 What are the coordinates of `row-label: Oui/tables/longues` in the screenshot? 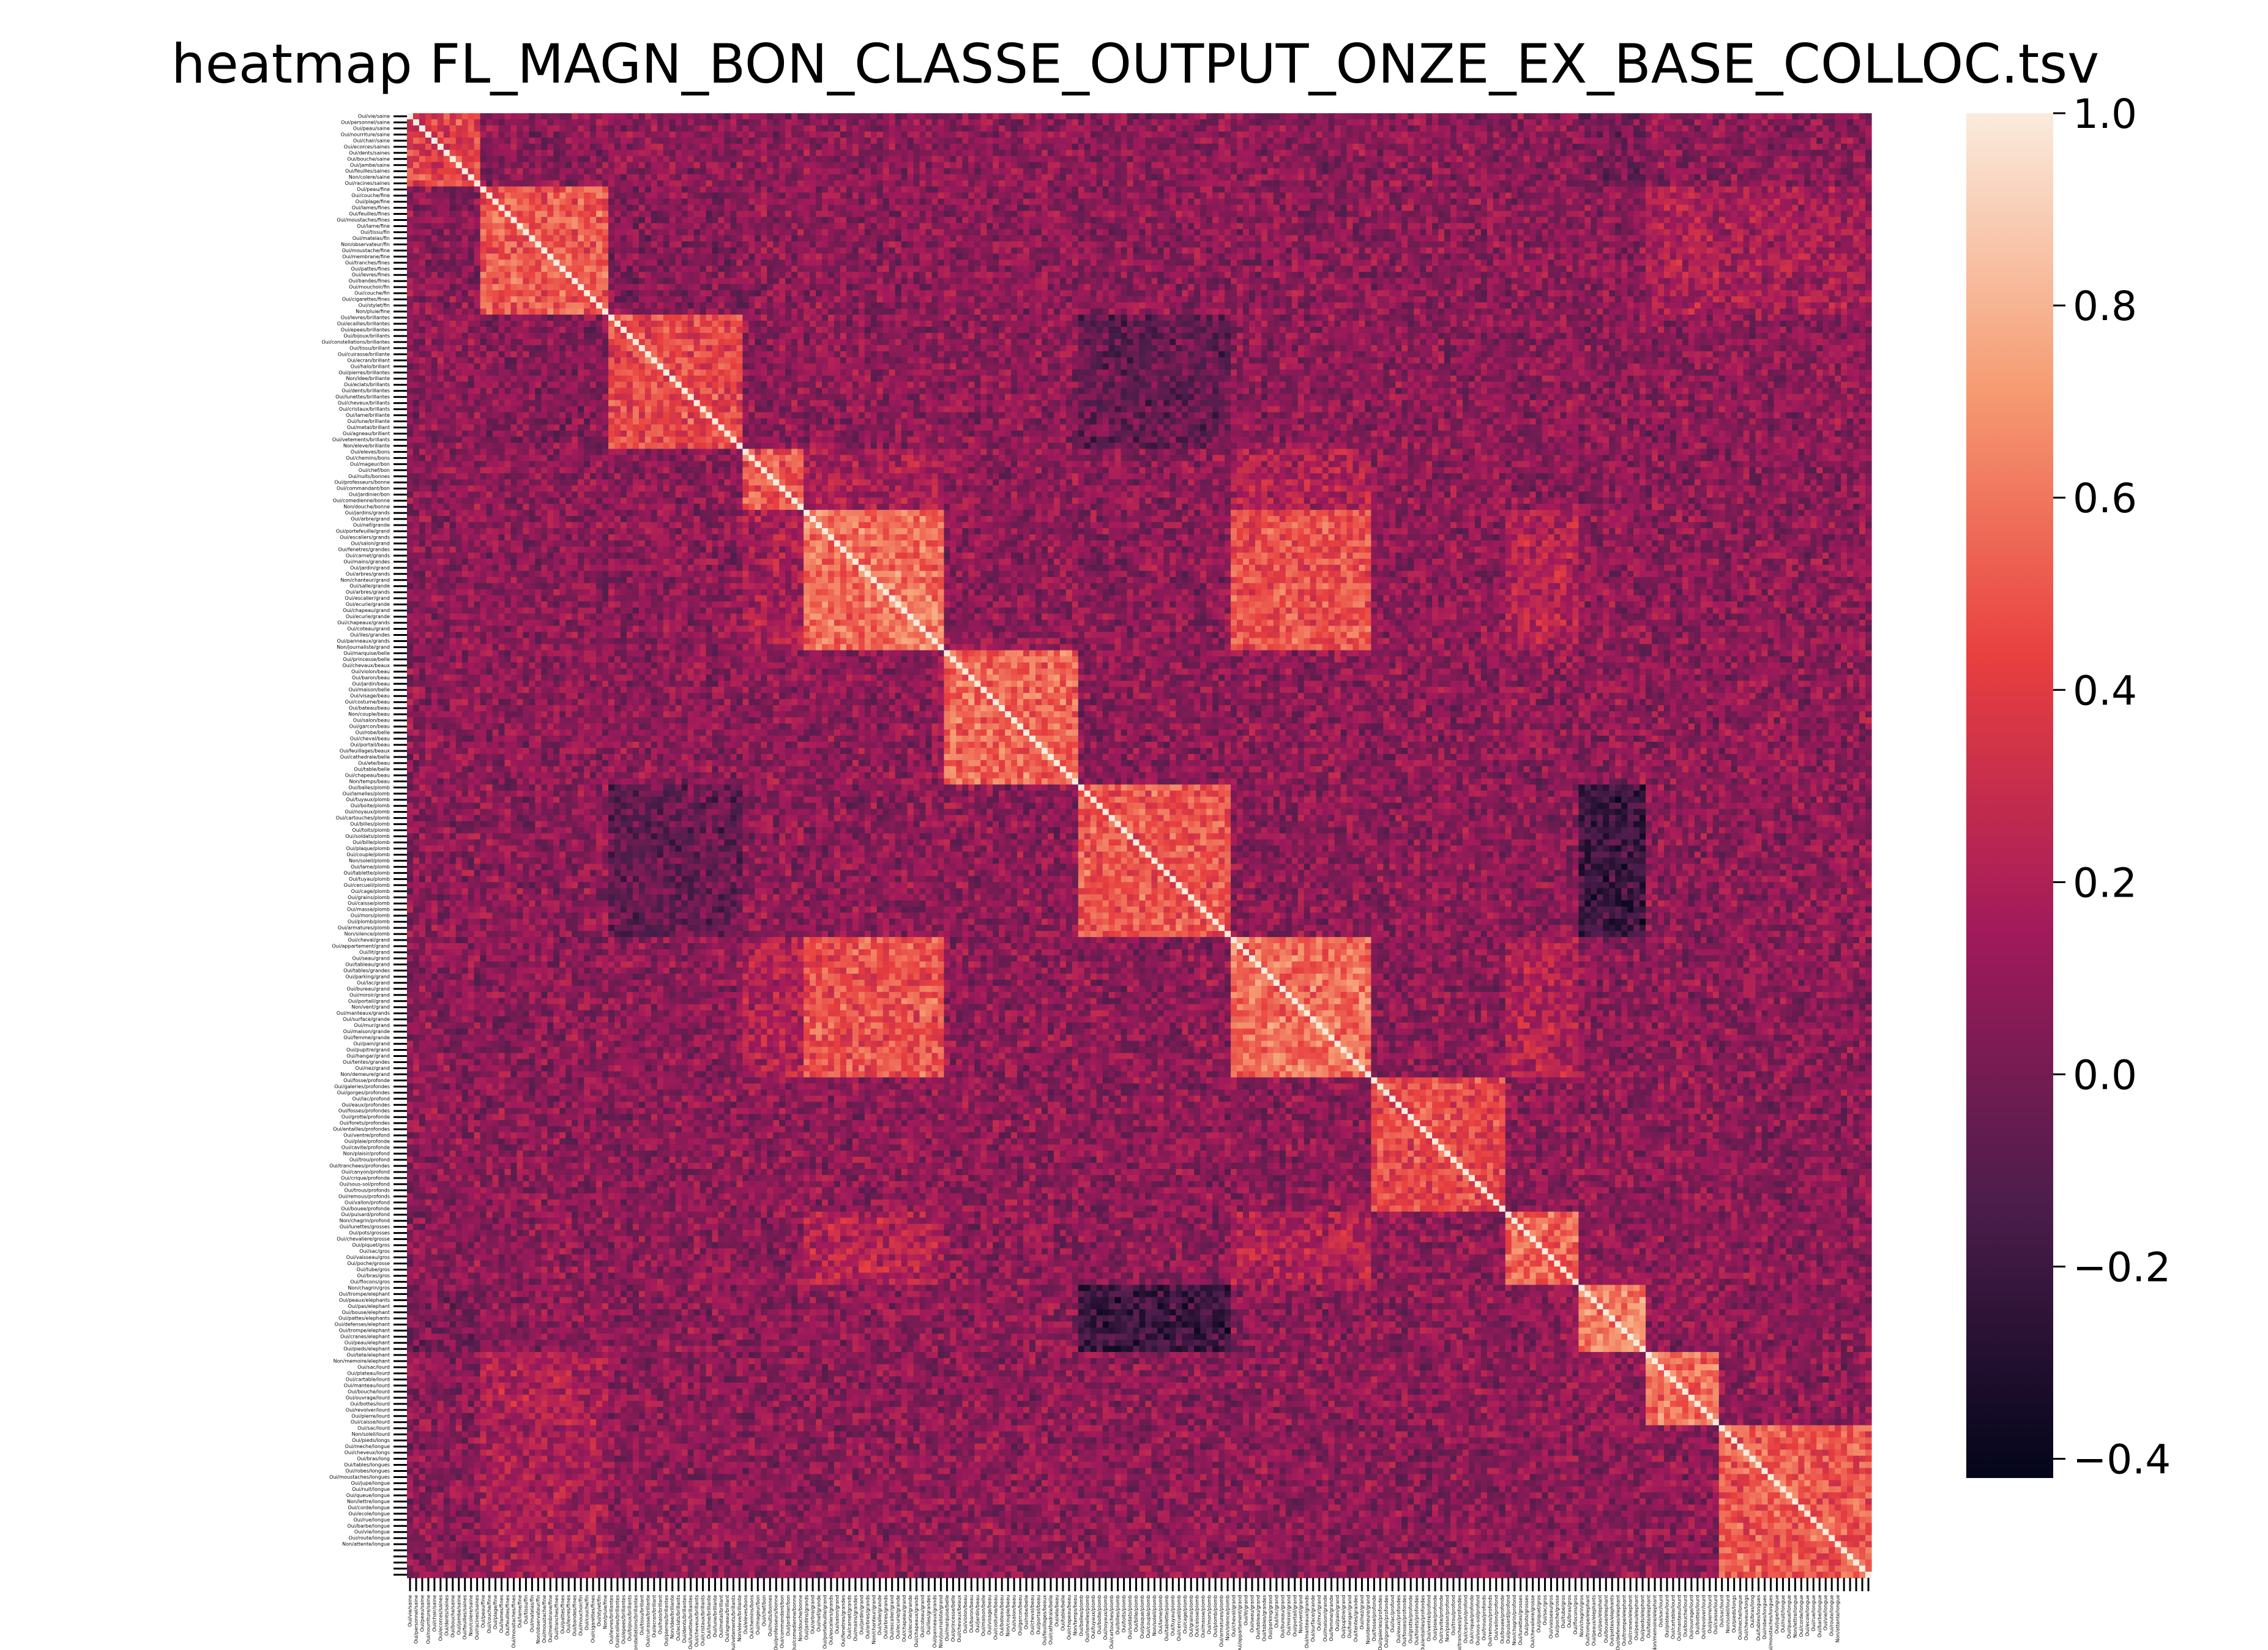 It's located at (367, 1465).